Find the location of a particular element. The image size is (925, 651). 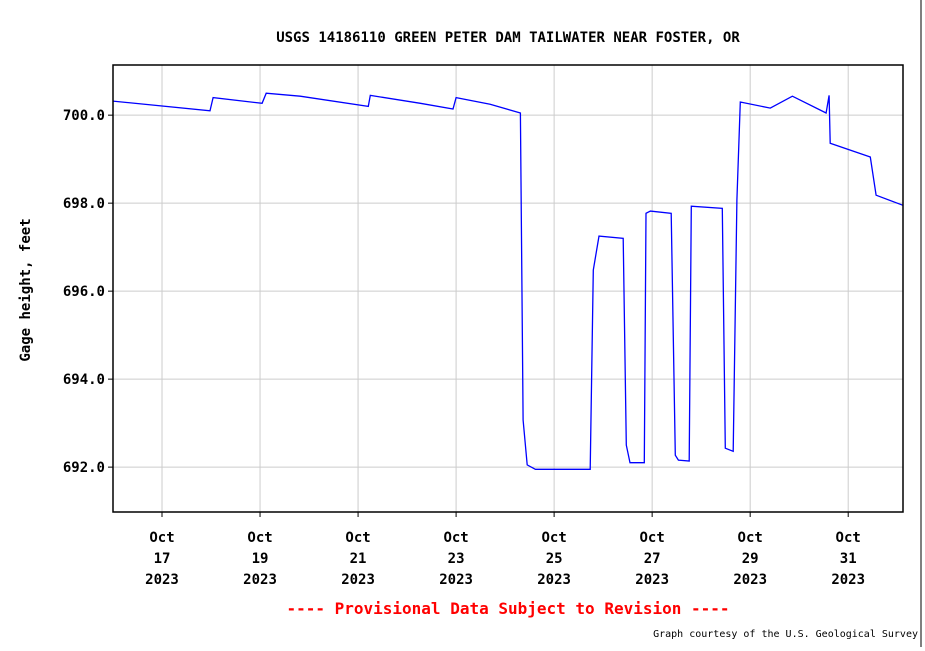

x-tick-label: Oct 29 2023 is located at coordinates (750, 559).